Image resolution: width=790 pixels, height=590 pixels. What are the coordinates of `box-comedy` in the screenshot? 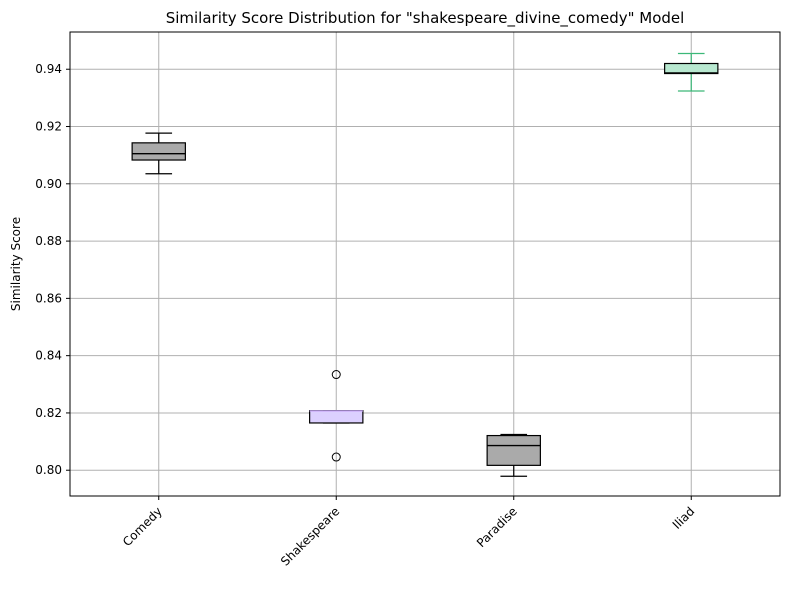 It's located at (158, 153).